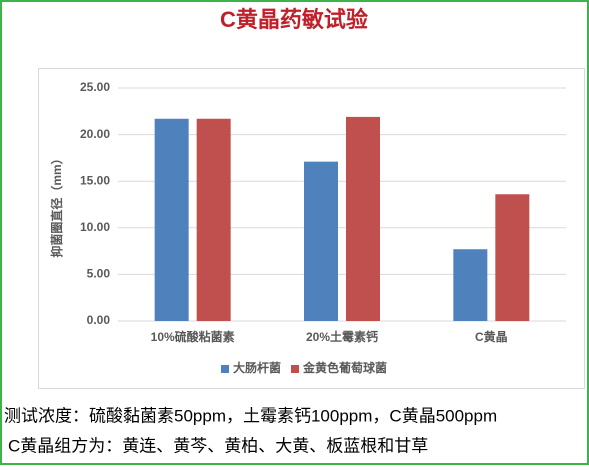  What do you see at coordinates (491, 336) in the screenshot?
I see `x-tick-label: C黄晶` at bounding box center [491, 336].